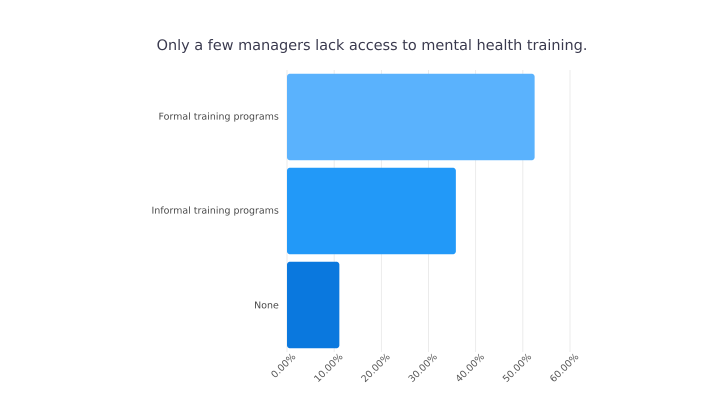  I want to click on y-tick-label: None, so click(266, 305).